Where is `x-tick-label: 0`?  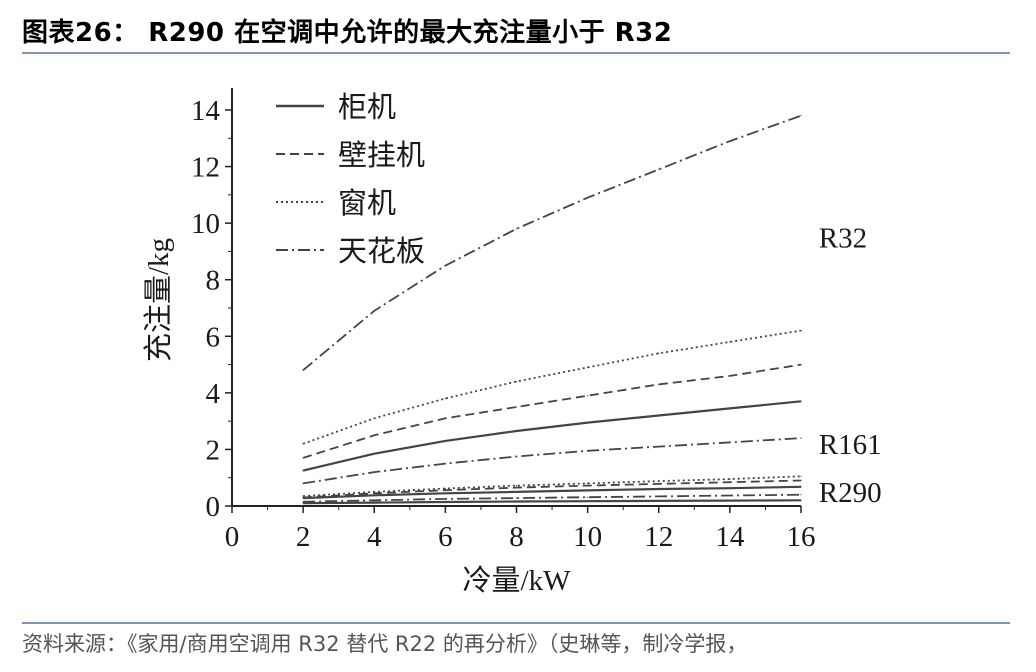
x-tick-label: 0 is located at coordinates (232, 537).